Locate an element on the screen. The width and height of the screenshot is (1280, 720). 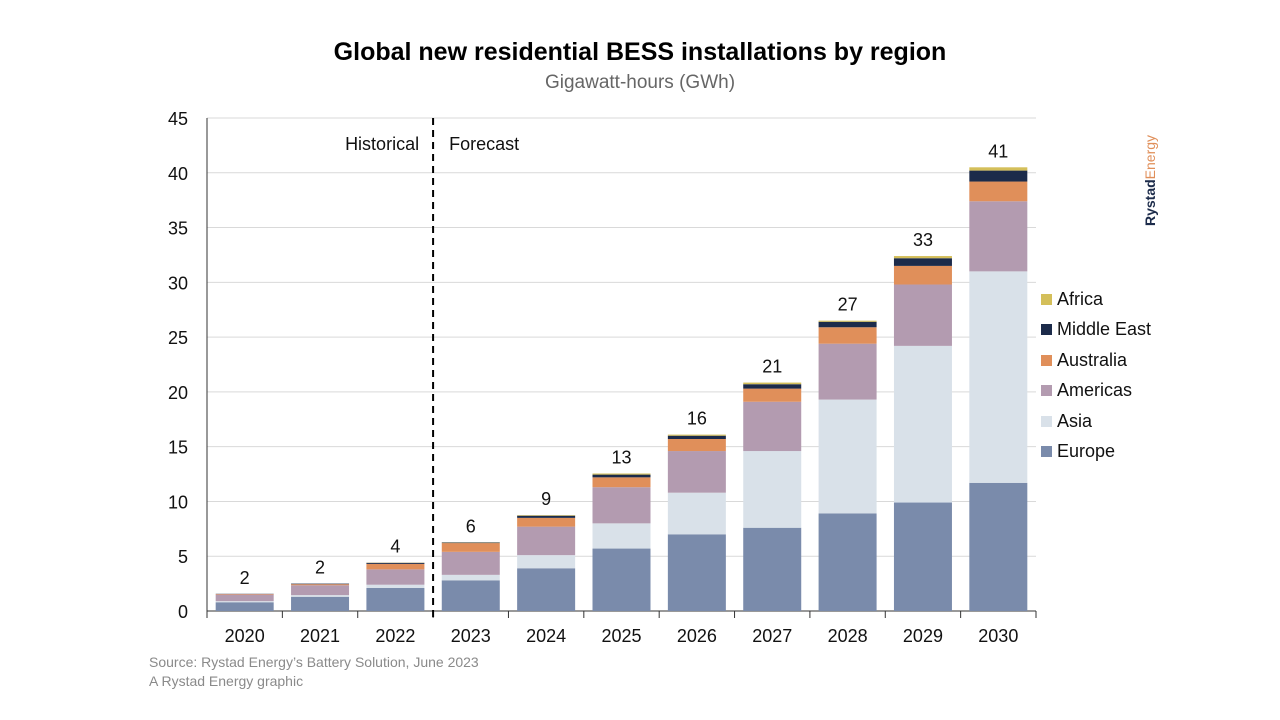
credit-note: A Rystad Energy graphic is located at coordinates (226, 681).